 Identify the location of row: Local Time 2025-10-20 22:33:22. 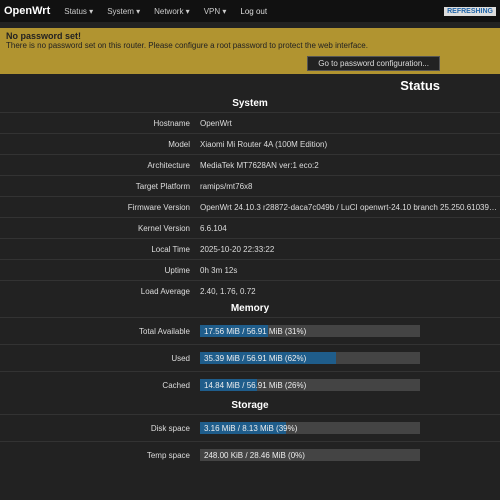
(250, 248).